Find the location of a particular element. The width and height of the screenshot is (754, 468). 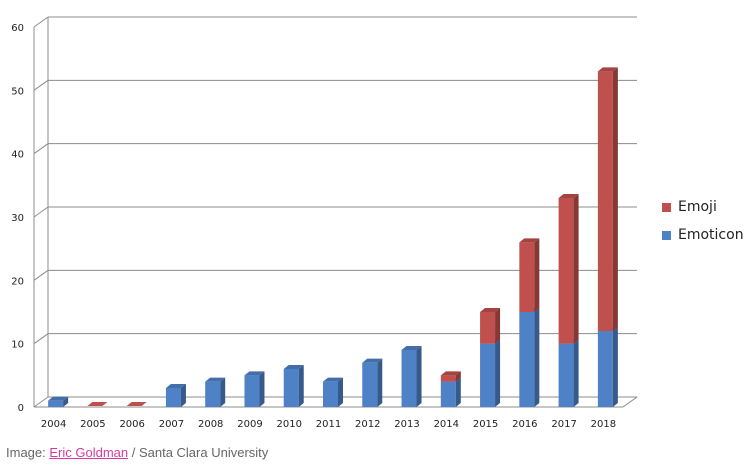

legend-label-emoticon: Emoticon is located at coordinates (711, 235).